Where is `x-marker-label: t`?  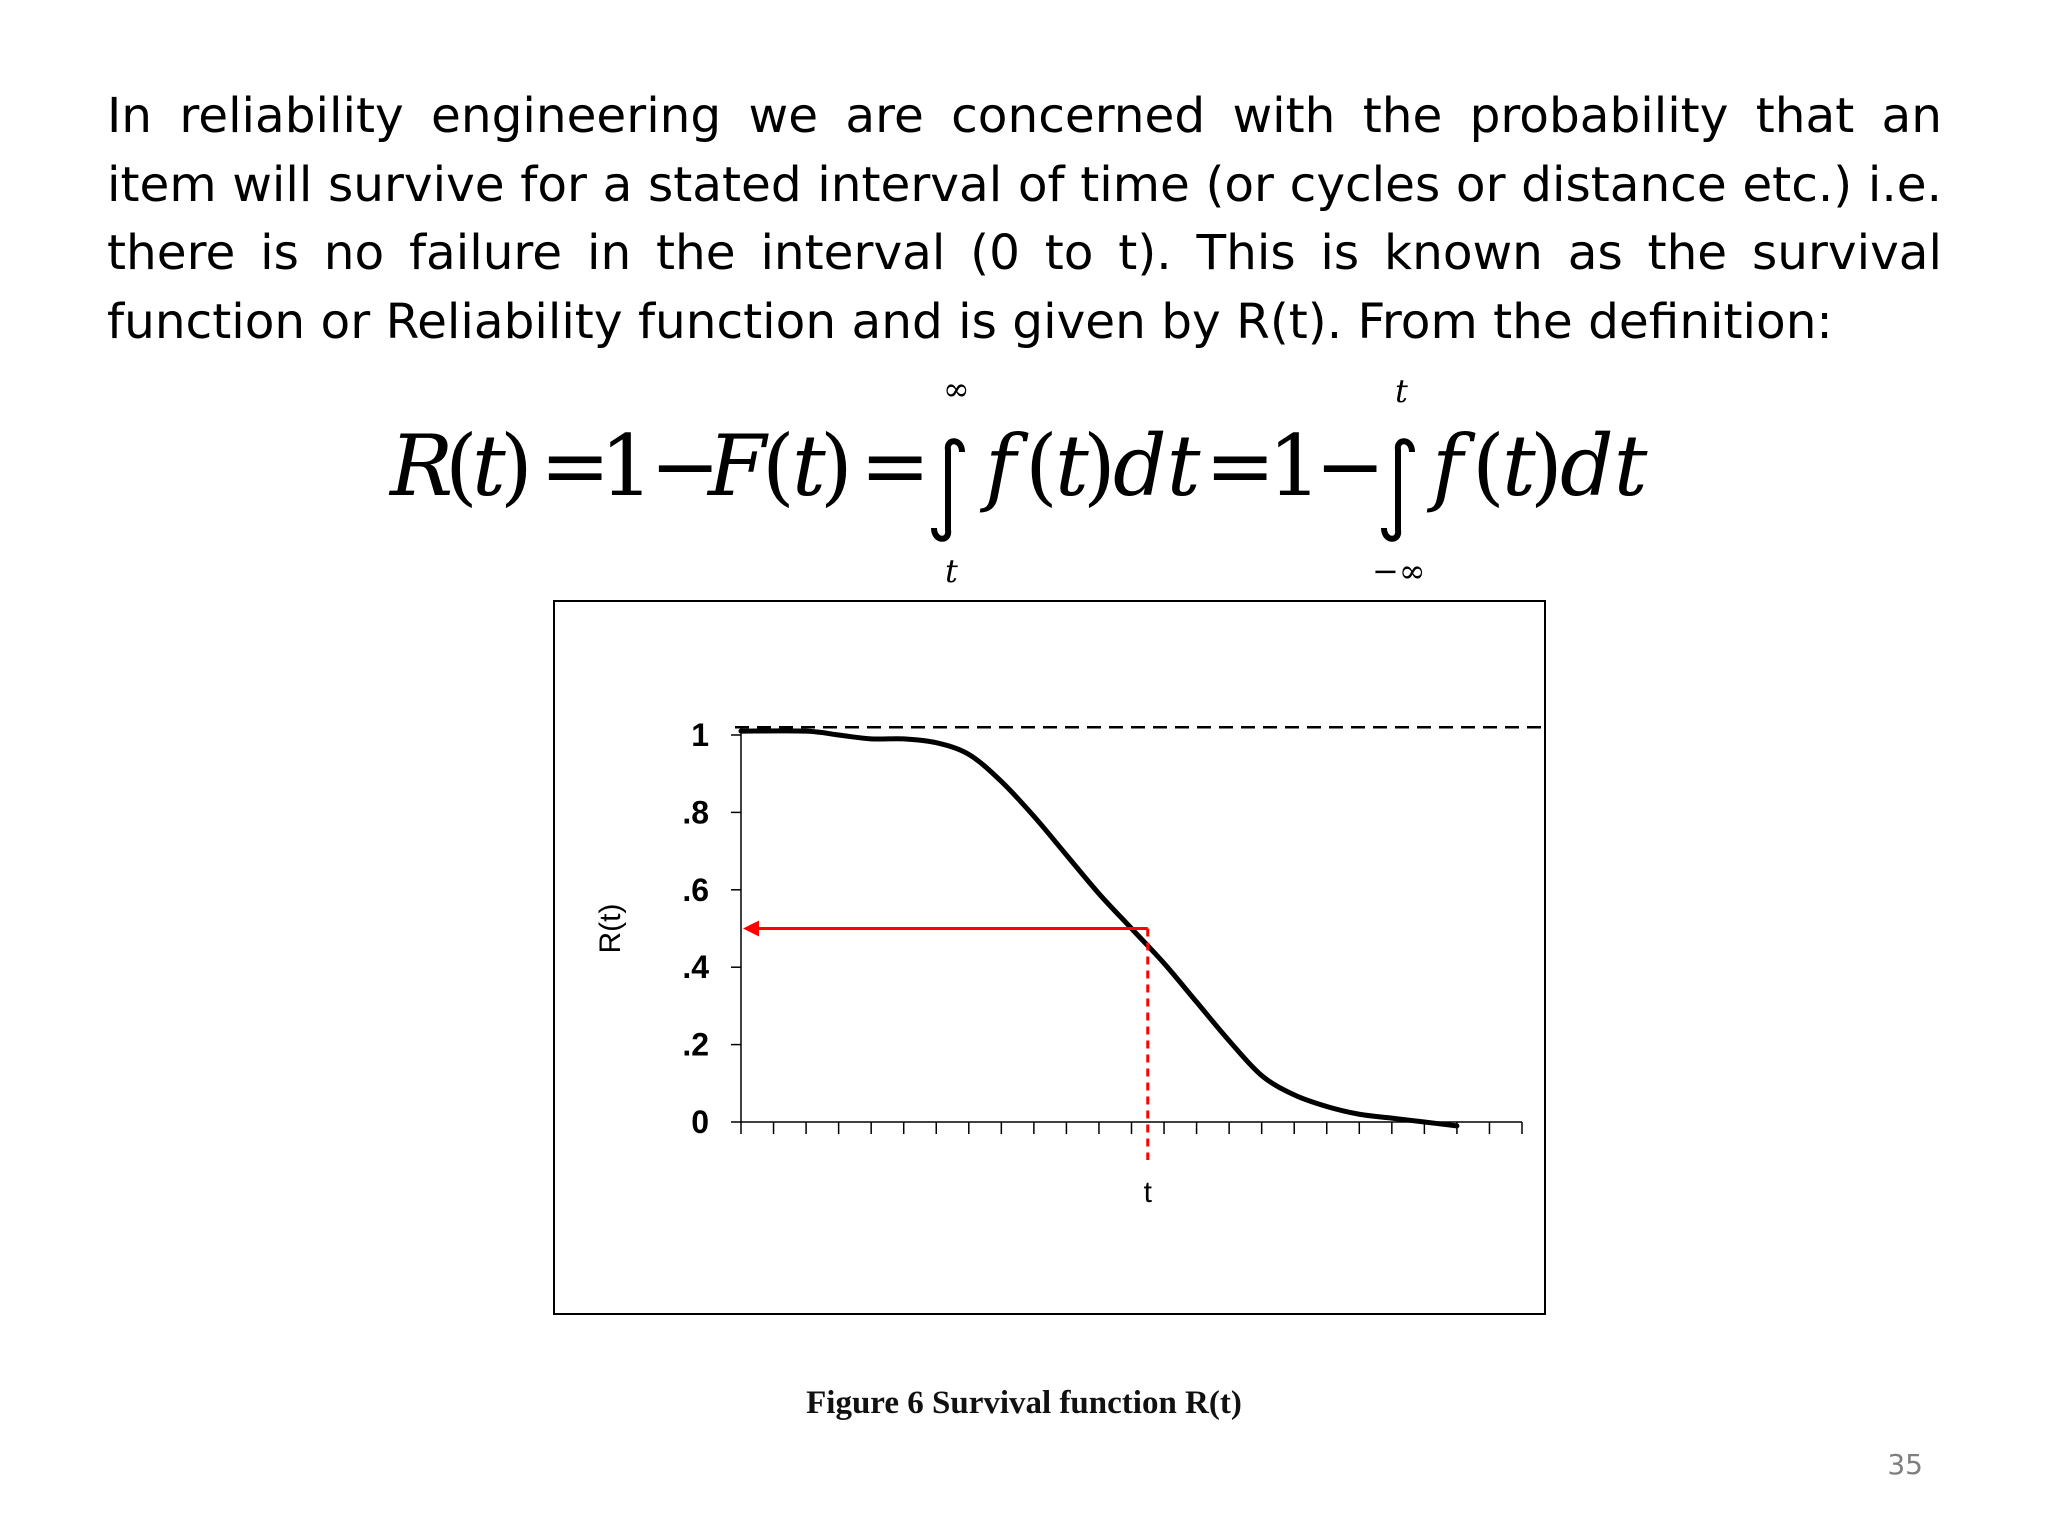
x-marker-label: t is located at coordinates (1148, 1192).